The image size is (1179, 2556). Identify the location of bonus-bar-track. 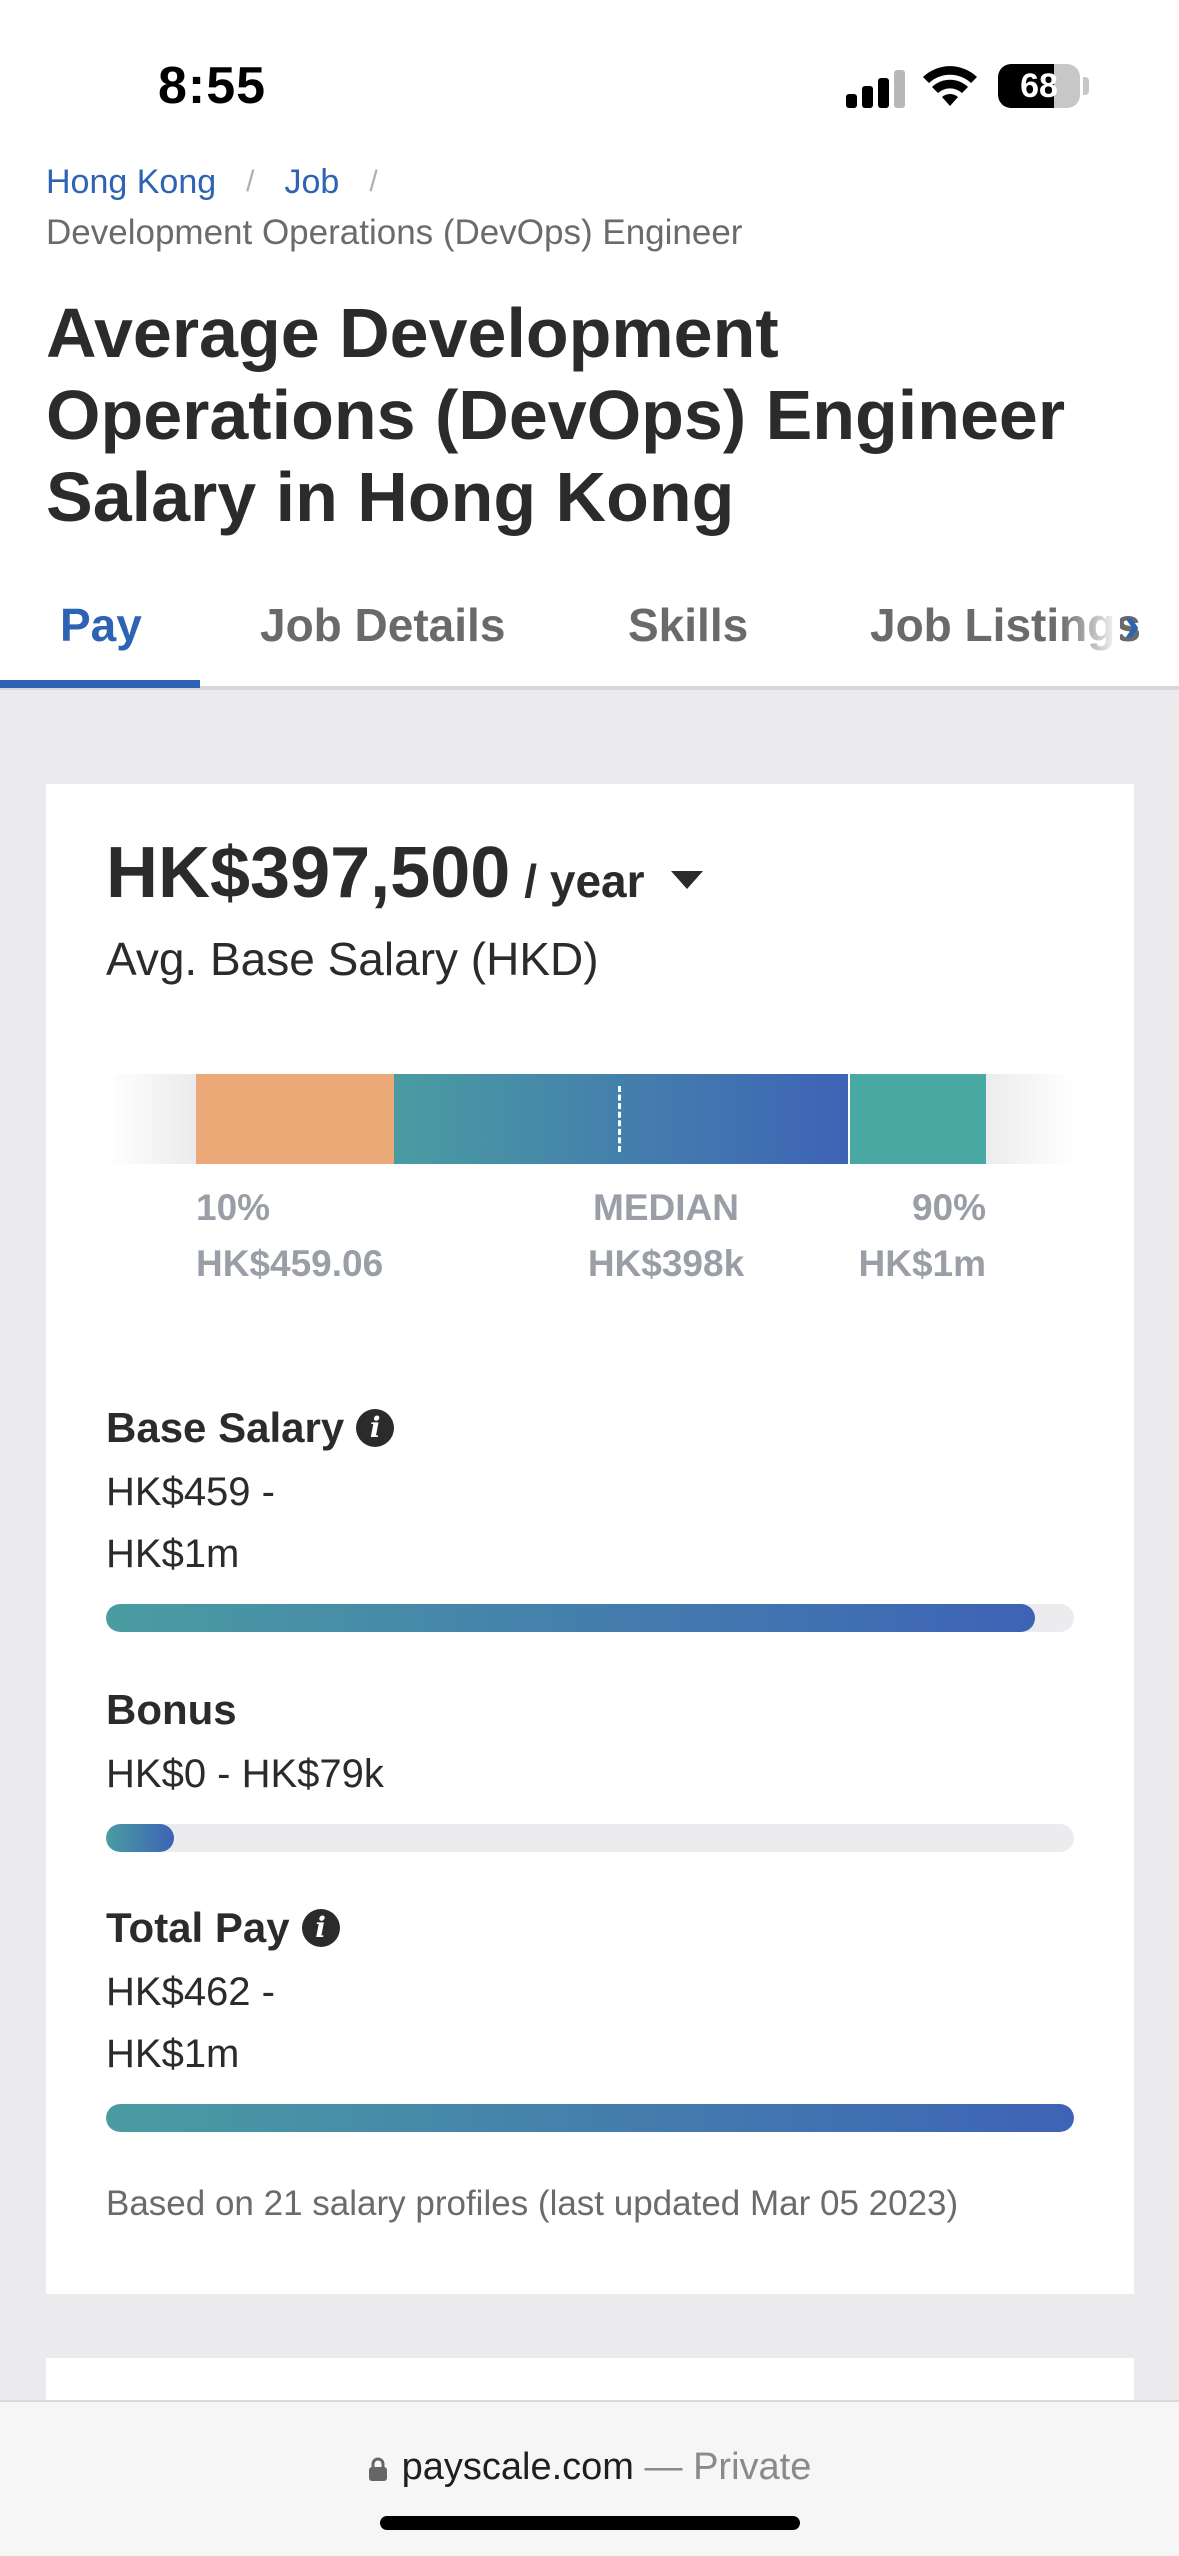
(590, 1838).